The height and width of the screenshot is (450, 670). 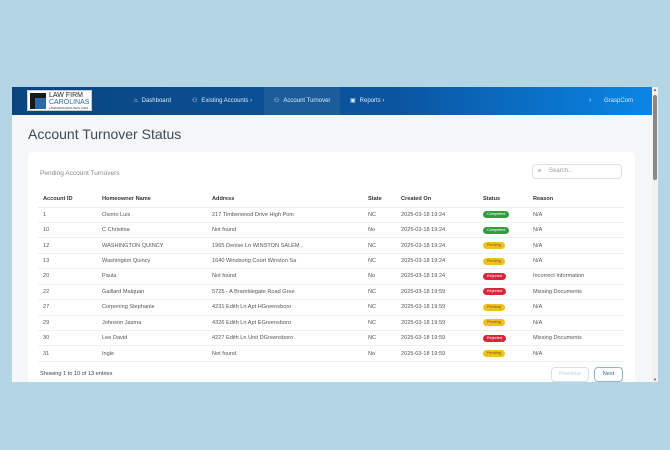 What do you see at coordinates (285, 200) in the screenshot?
I see `column-header: Address` at bounding box center [285, 200].